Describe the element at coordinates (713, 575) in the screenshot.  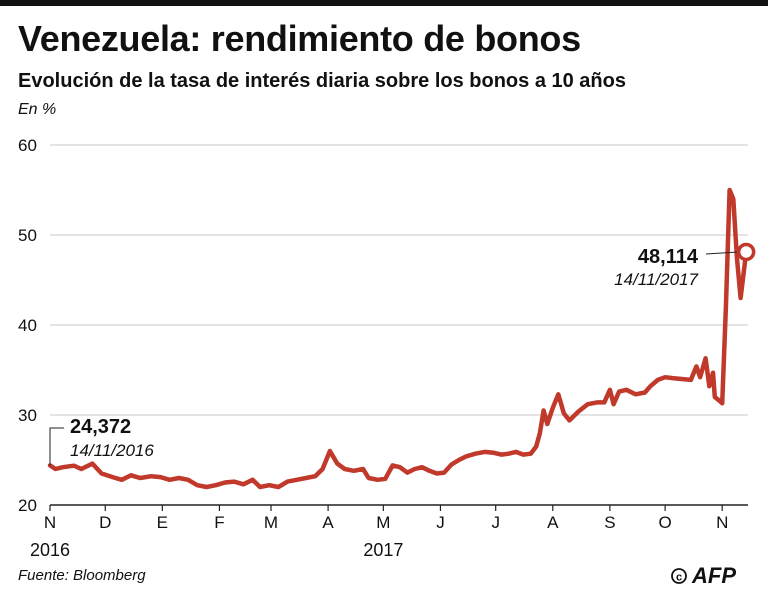
I see `afp-logo-text: AFP` at that location.